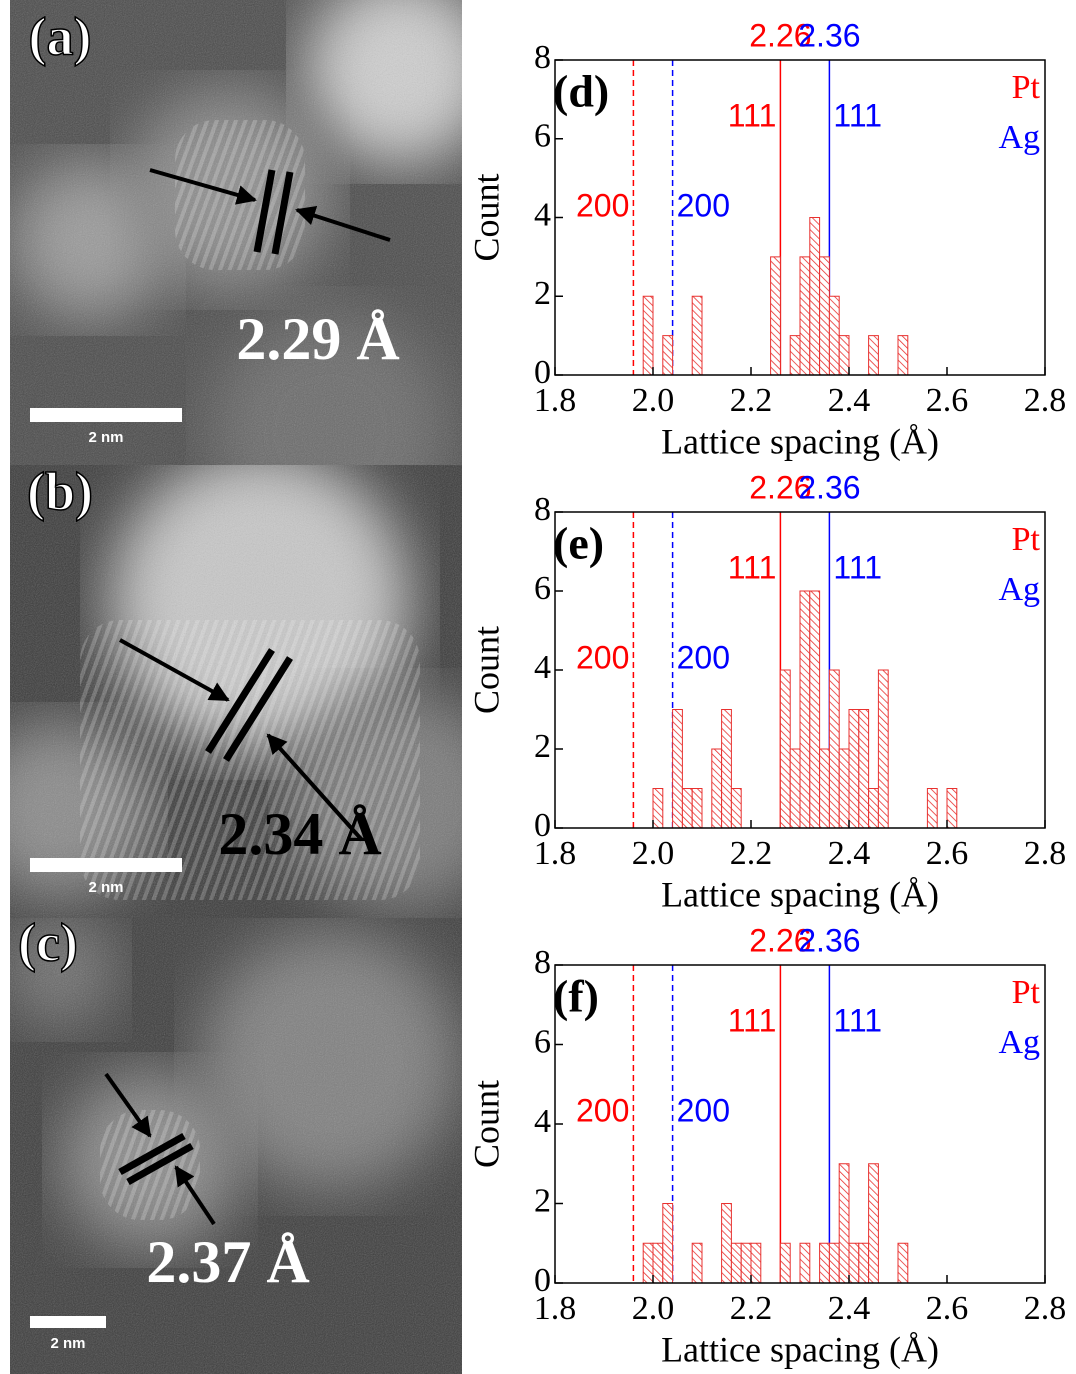 This screenshot has height=1374, width=1076. Describe the element at coordinates (581, 91) in the screenshot. I see `panel-label: (d)` at that location.